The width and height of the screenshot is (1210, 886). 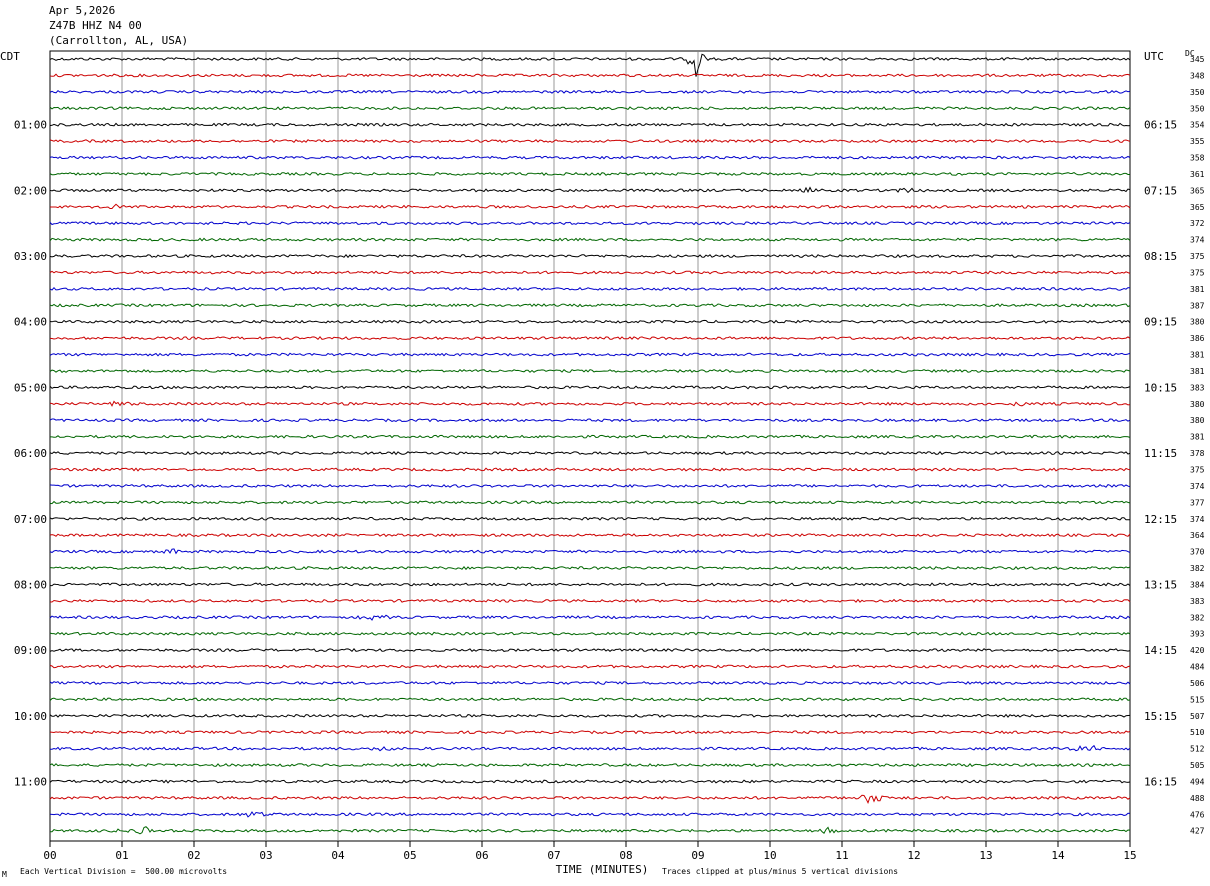 I want to click on x-tick-label: 03, so click(x=265, y=855).